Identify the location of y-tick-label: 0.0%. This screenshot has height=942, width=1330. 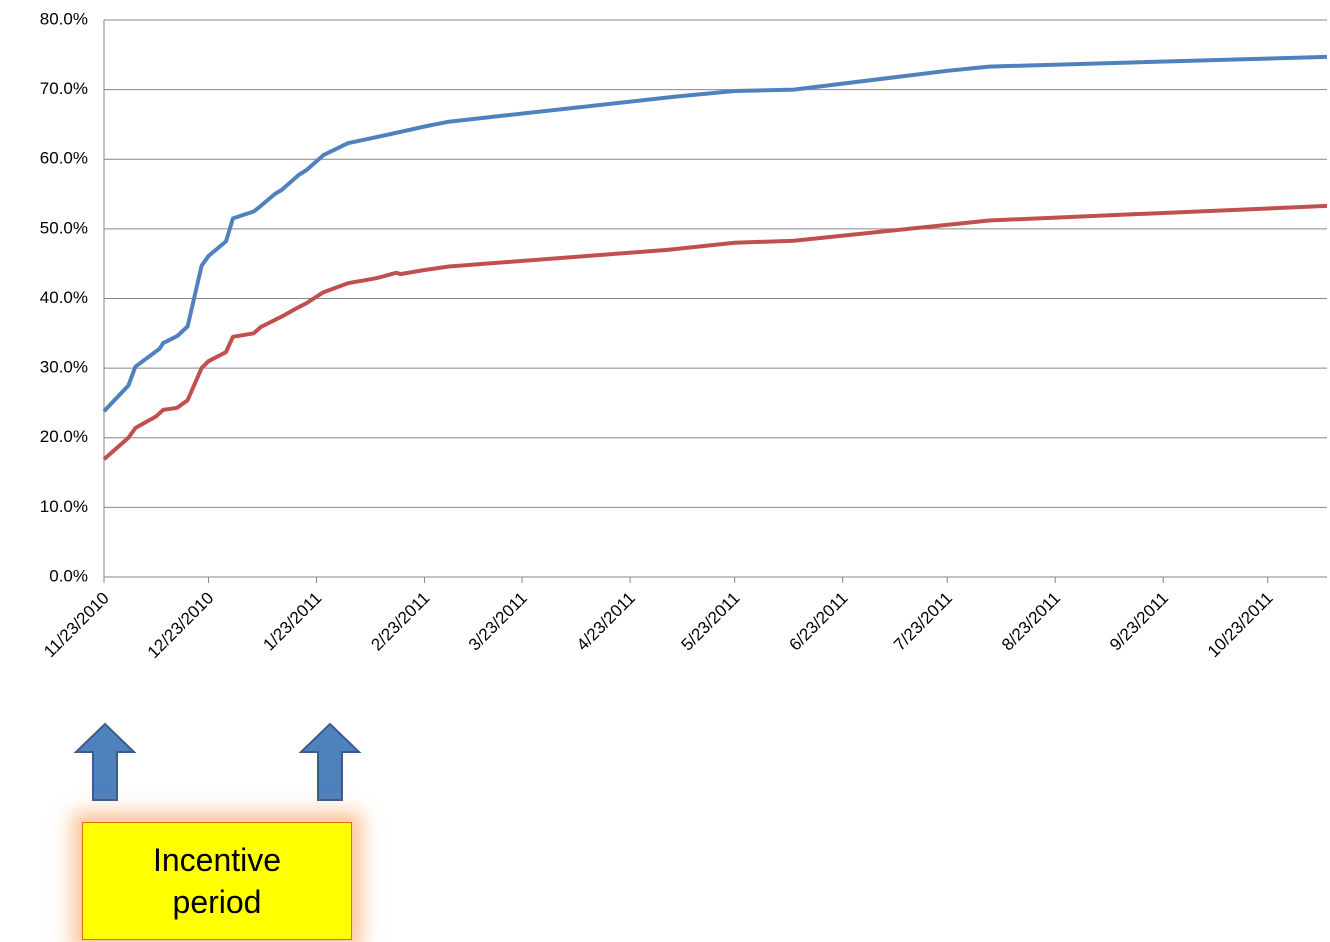
(68, 575).